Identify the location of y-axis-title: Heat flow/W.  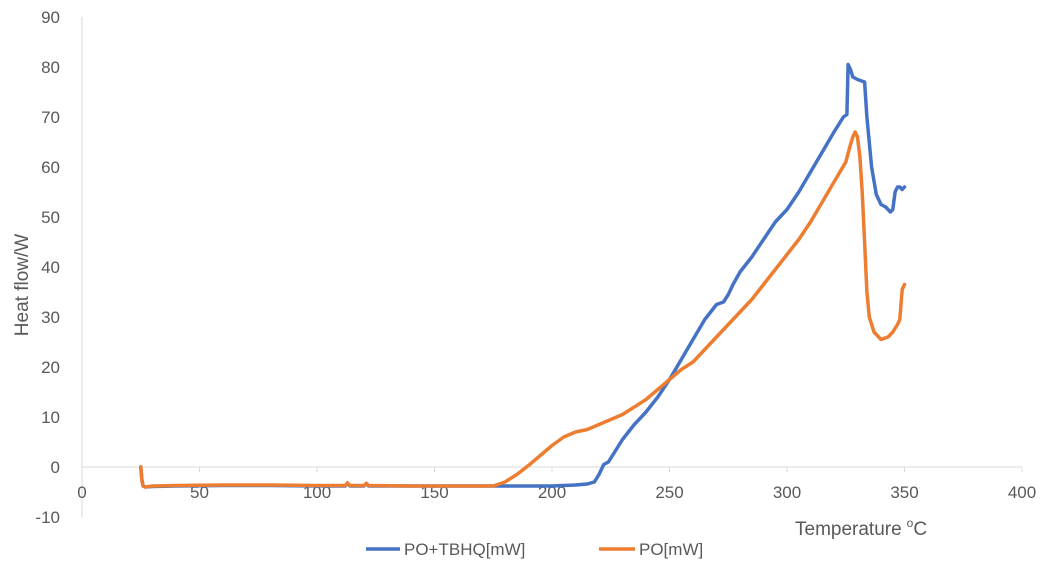
(22, 285).